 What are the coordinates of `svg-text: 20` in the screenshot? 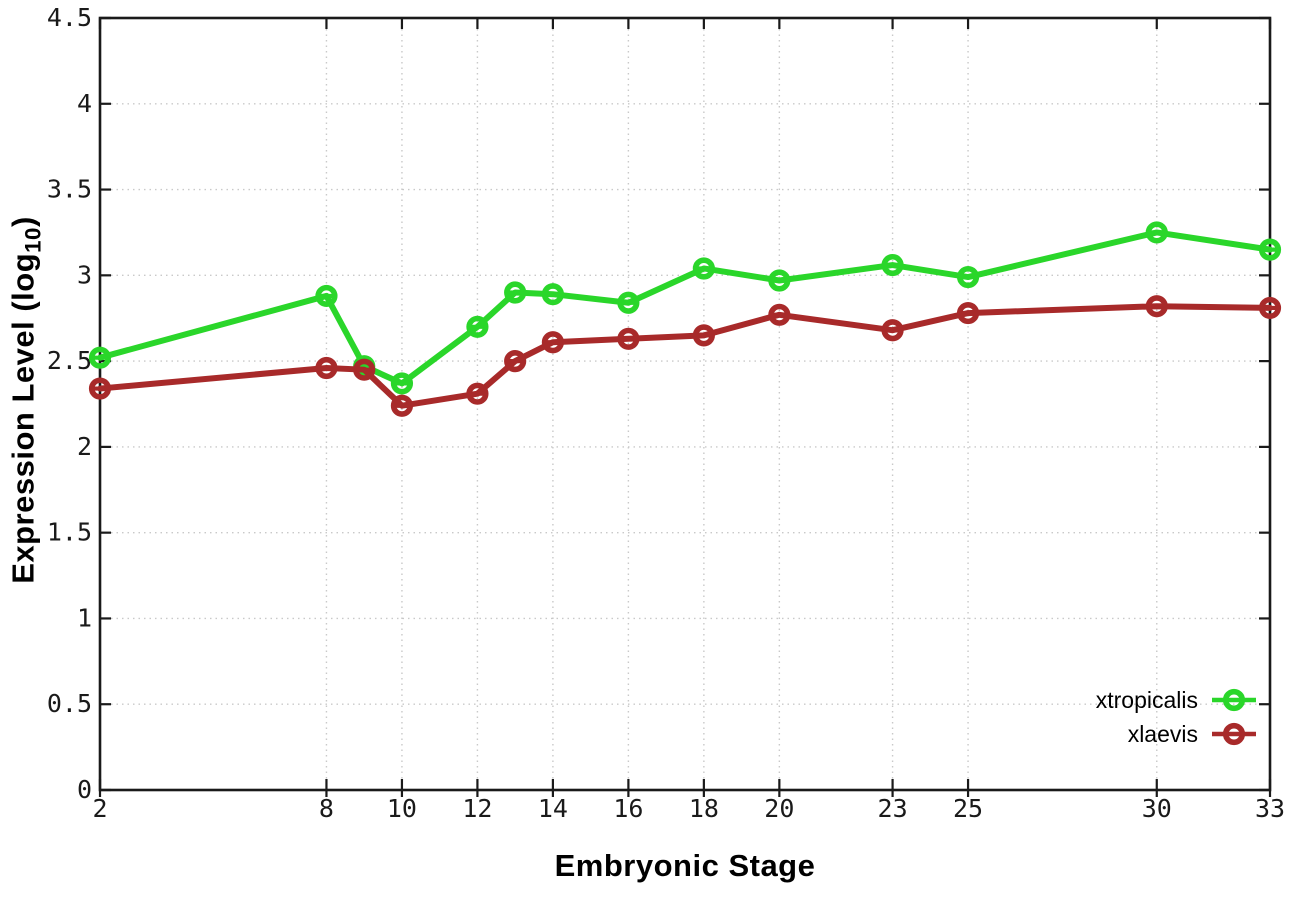 It's located at (779, 808).